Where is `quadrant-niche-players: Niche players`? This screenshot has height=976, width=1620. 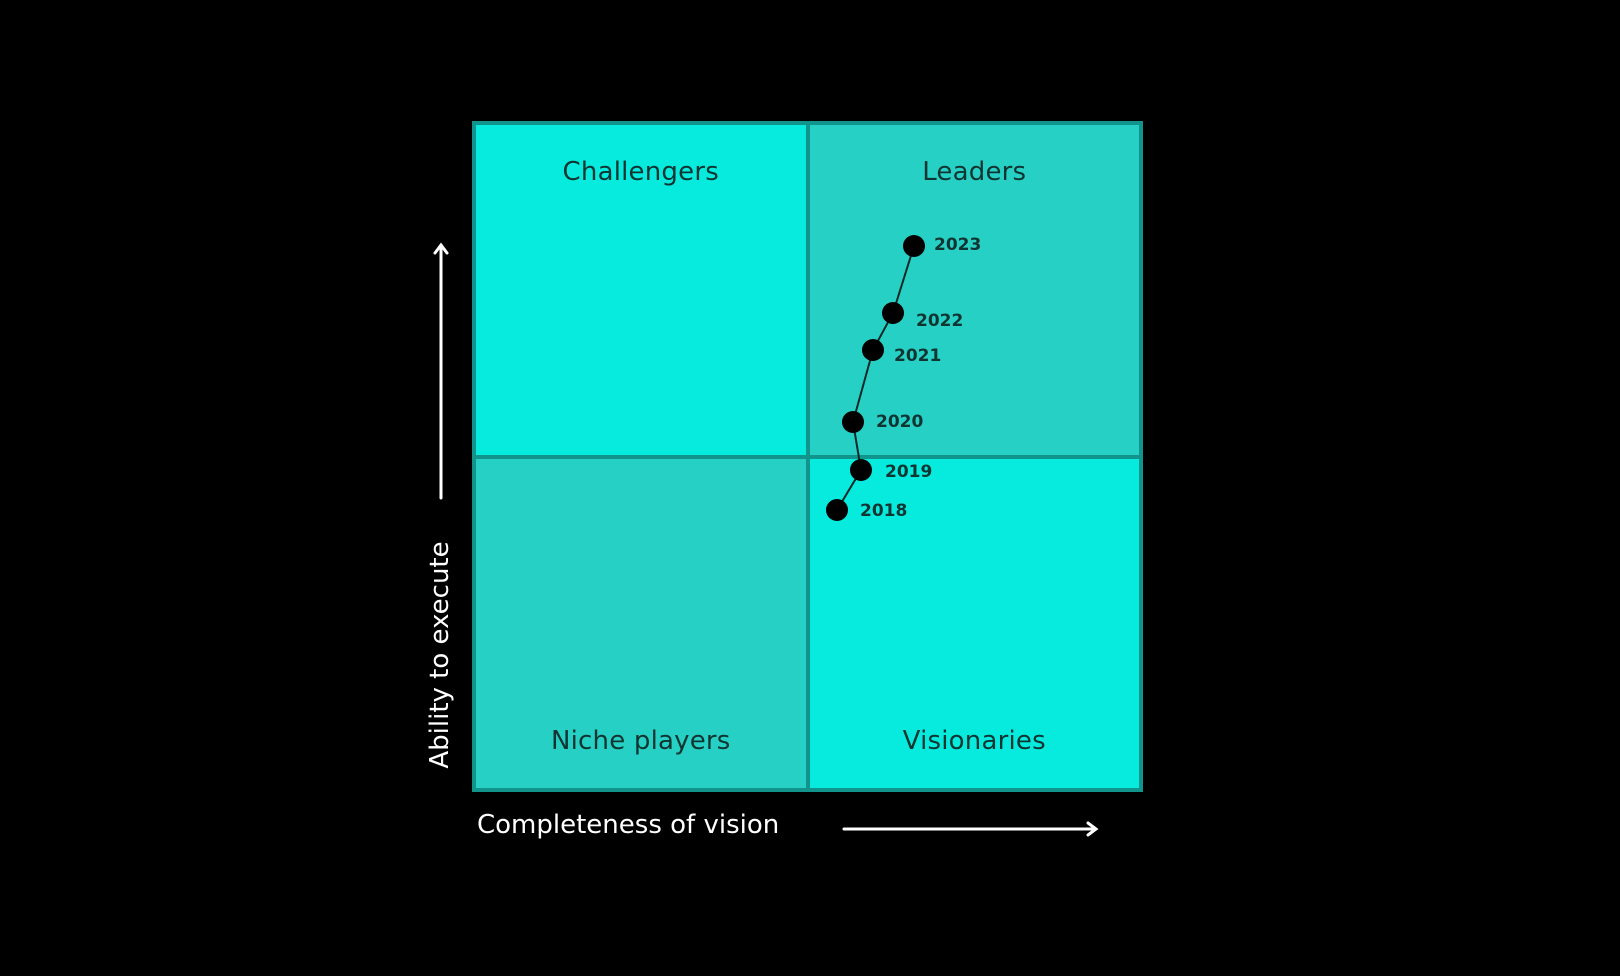 quadrant-niche-players: Niche players is located at coordinates (641, 623).